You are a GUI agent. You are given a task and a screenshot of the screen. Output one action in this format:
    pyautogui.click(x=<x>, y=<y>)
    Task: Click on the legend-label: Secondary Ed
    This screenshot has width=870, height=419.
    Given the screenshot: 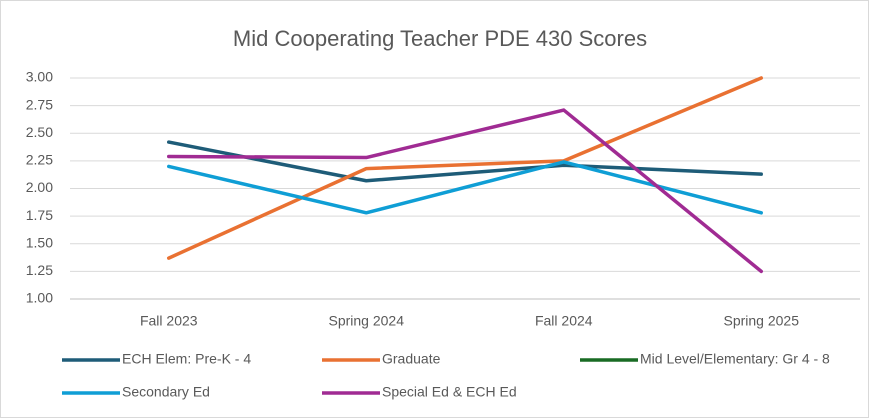 What is the action you would take?
    pyautogui.click(x=166, y=392)
    